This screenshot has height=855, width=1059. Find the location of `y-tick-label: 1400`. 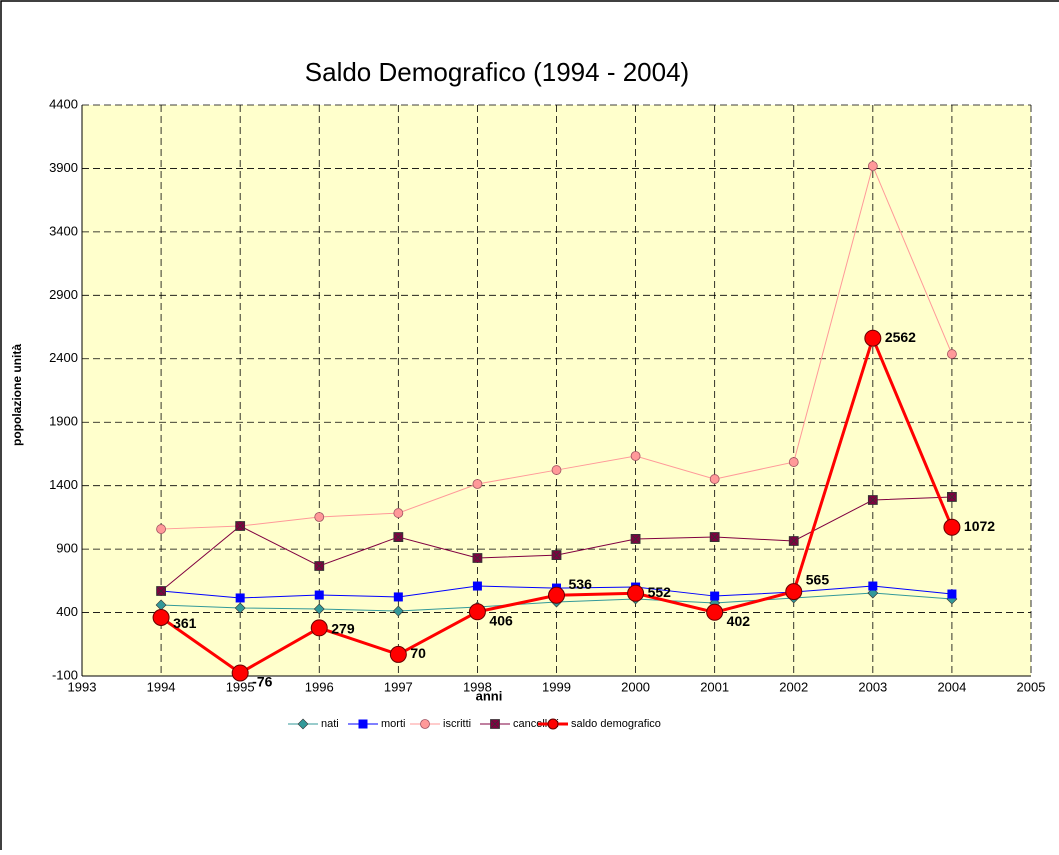

y-tick-label: 1400 is located at coordinates (63, 484).